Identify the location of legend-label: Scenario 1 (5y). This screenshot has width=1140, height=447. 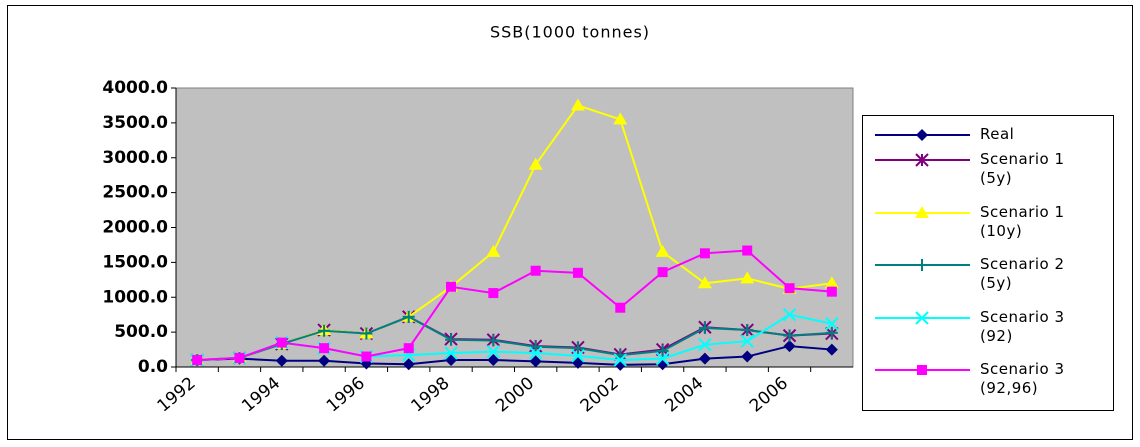
(1022, 168).